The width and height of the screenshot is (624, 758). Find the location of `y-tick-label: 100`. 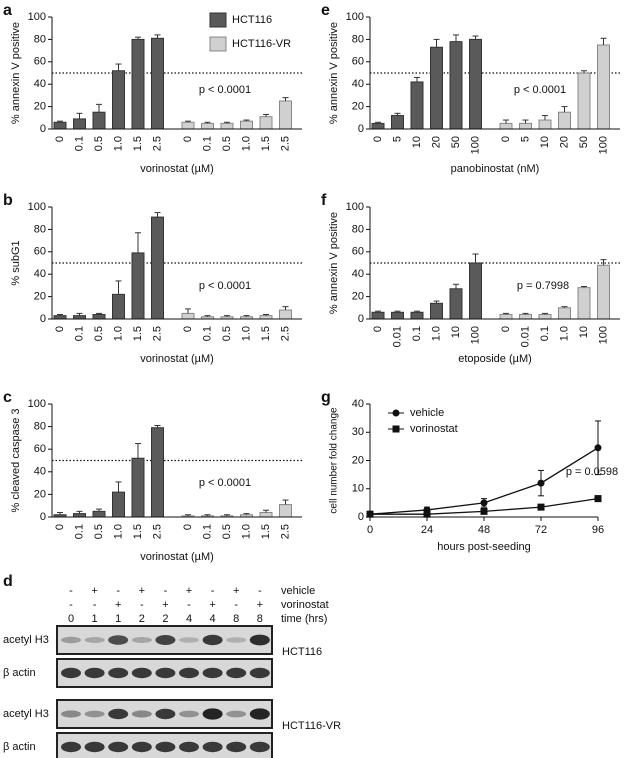

y-tick-label: 100 is located at coordinates (355, 17).